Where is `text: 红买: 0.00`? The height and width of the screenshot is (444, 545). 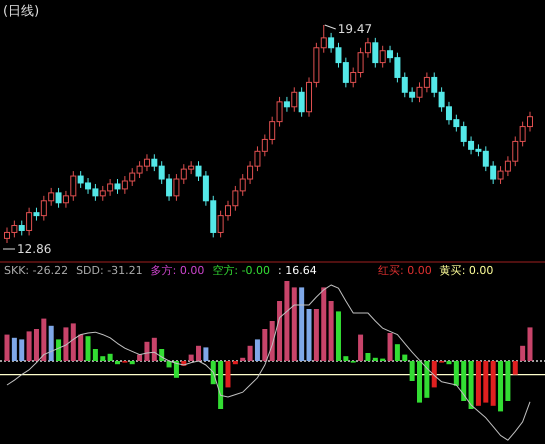
text: 红买: 0.00 is located at coordinates (405, 270).